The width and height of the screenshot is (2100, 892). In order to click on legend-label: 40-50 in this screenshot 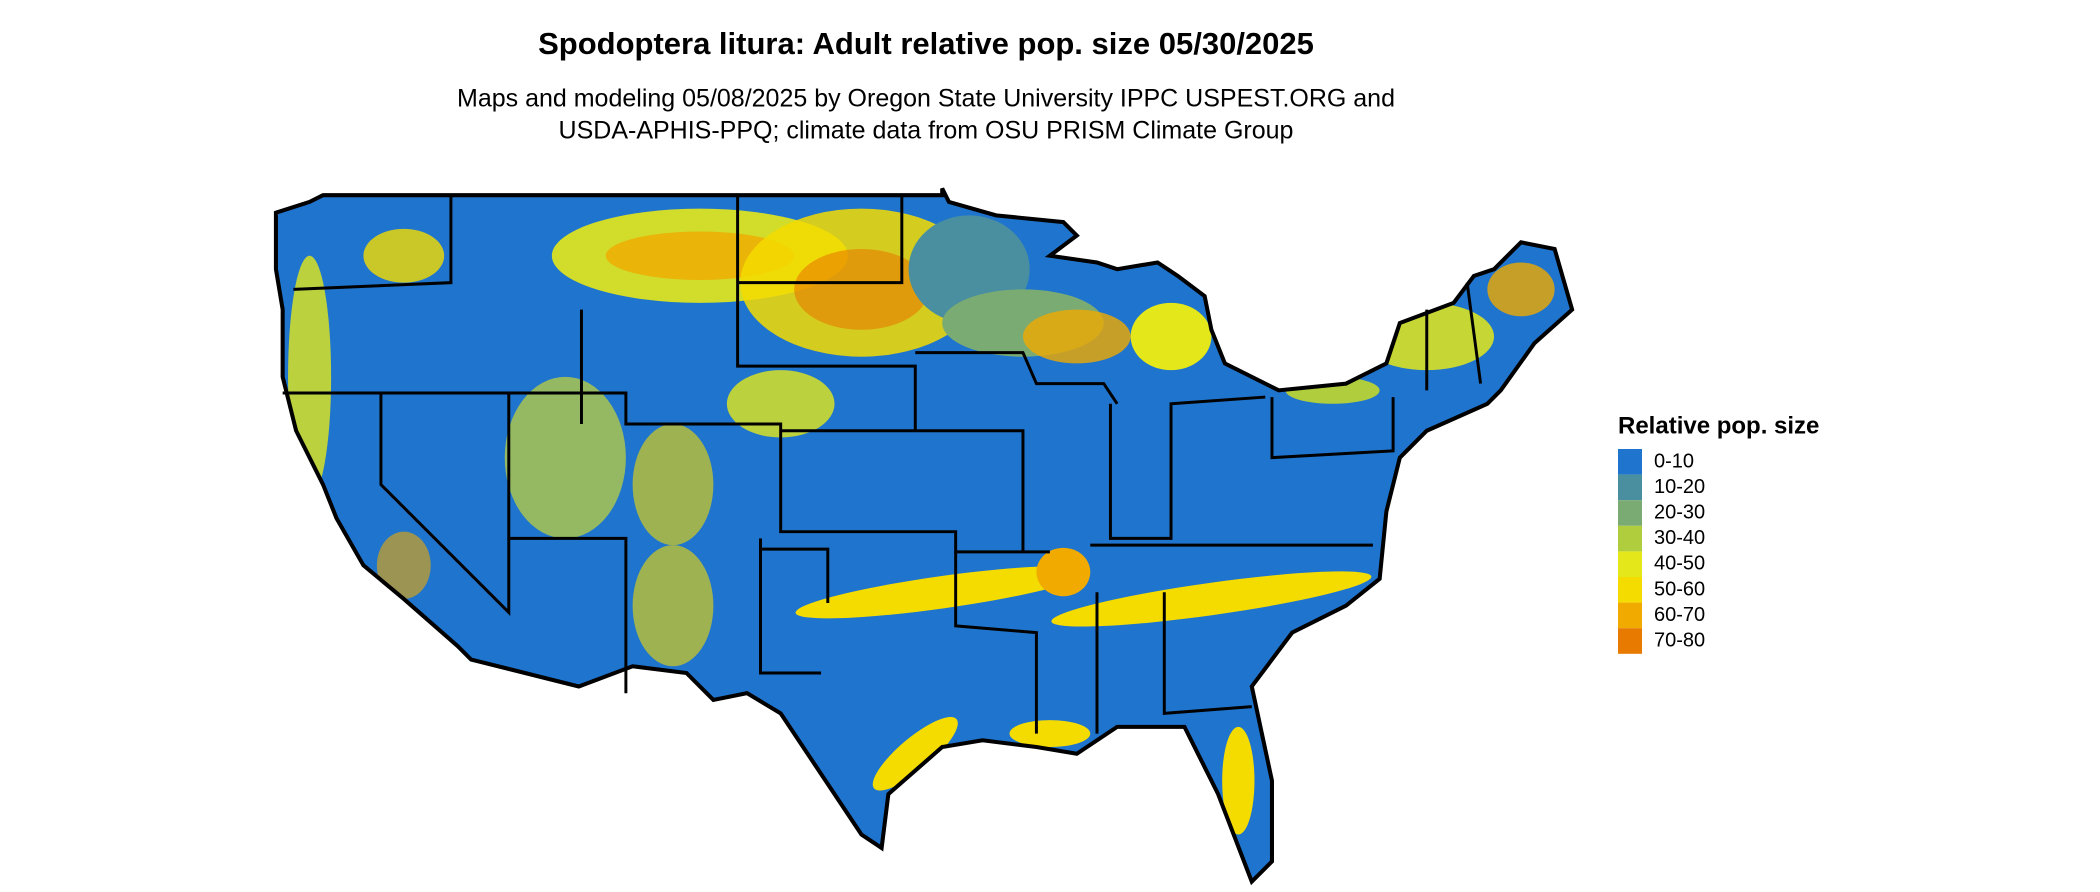, I will do `click(1679, 564)`.